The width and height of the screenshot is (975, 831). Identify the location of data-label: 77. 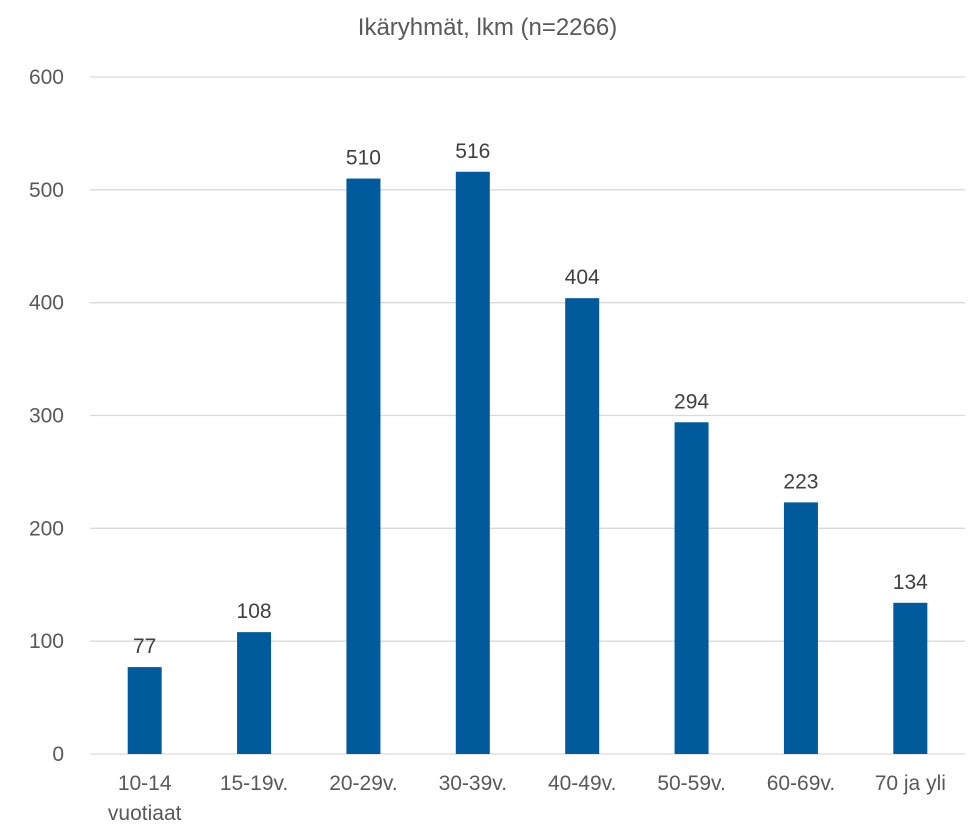
(144, 646).